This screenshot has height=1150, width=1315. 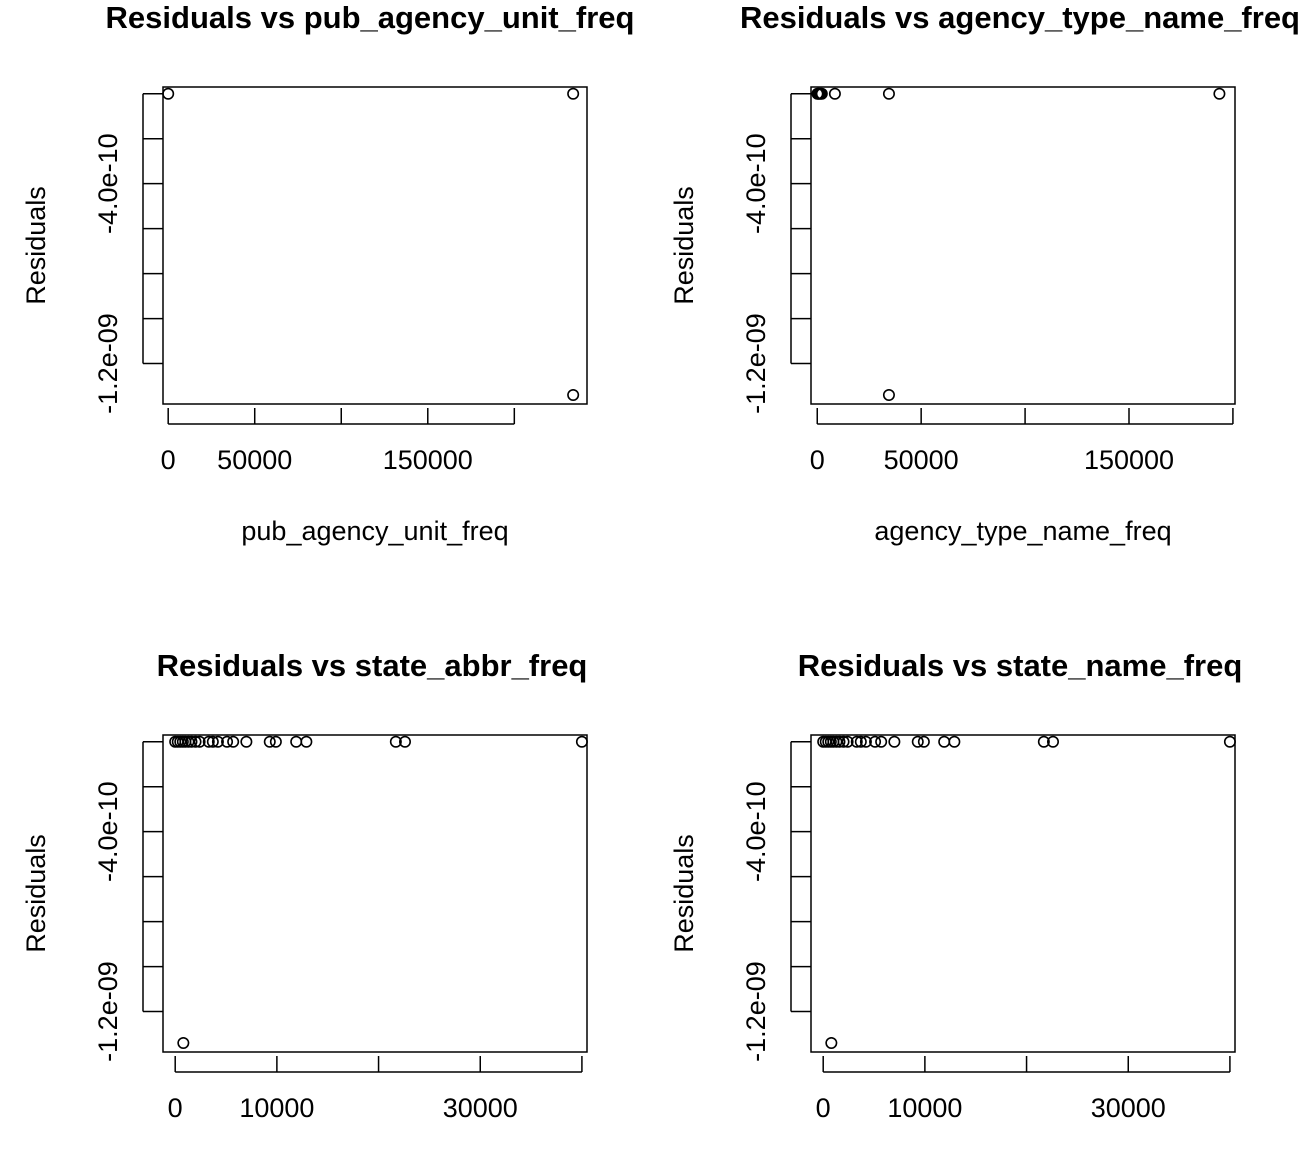 I want to click on plot-title: Residuals vs state_abbr_freq, so click(x=372, y=665).